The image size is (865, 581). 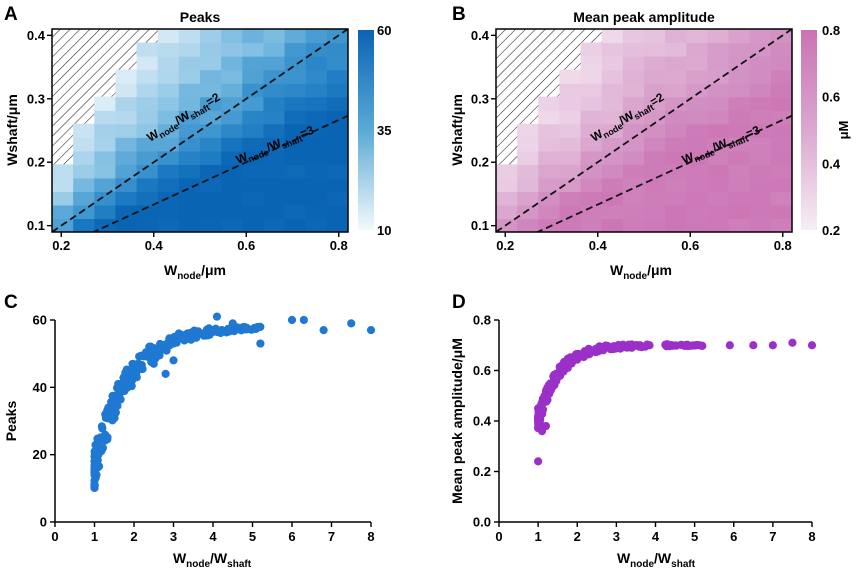 What do you see at coordinates (12, 130) in the screenshot?
I see `y-axis-label: Wshaft/μm` at bounding box center [12, 130].